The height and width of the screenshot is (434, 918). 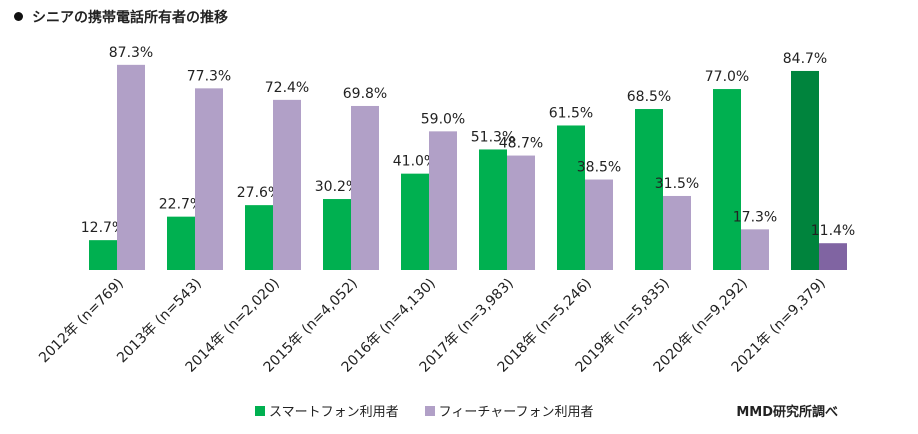 What do you see at coordinates (415, 162) in the screenshot?
I see `data-label-smartphone-4: 41.0%` at bounding box center [415, 162].